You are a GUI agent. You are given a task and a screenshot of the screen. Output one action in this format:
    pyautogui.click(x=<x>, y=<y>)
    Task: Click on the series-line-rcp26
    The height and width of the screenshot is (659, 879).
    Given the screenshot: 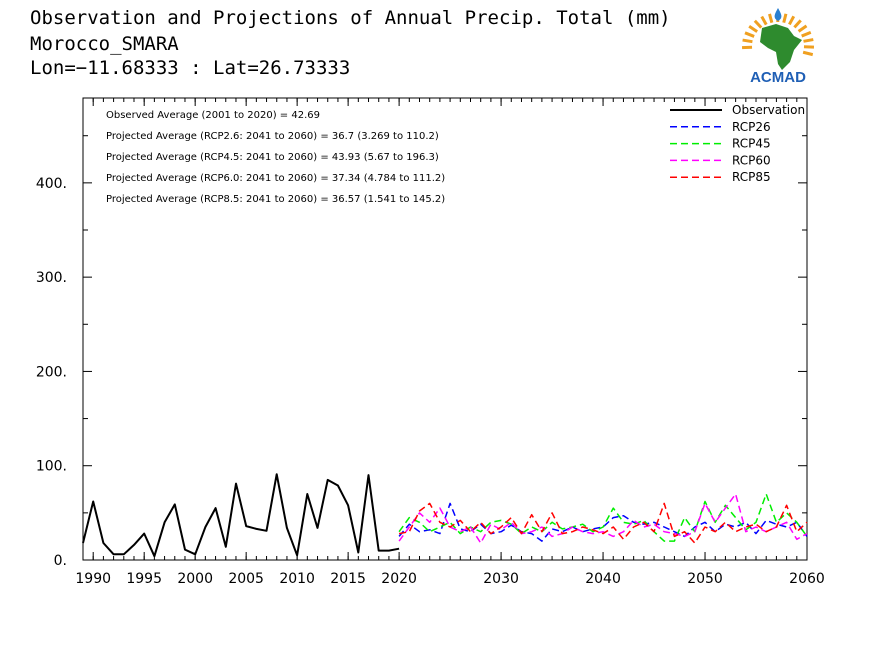 What is the action you would take?
    pyautogui.click(x=603, y=522)
    